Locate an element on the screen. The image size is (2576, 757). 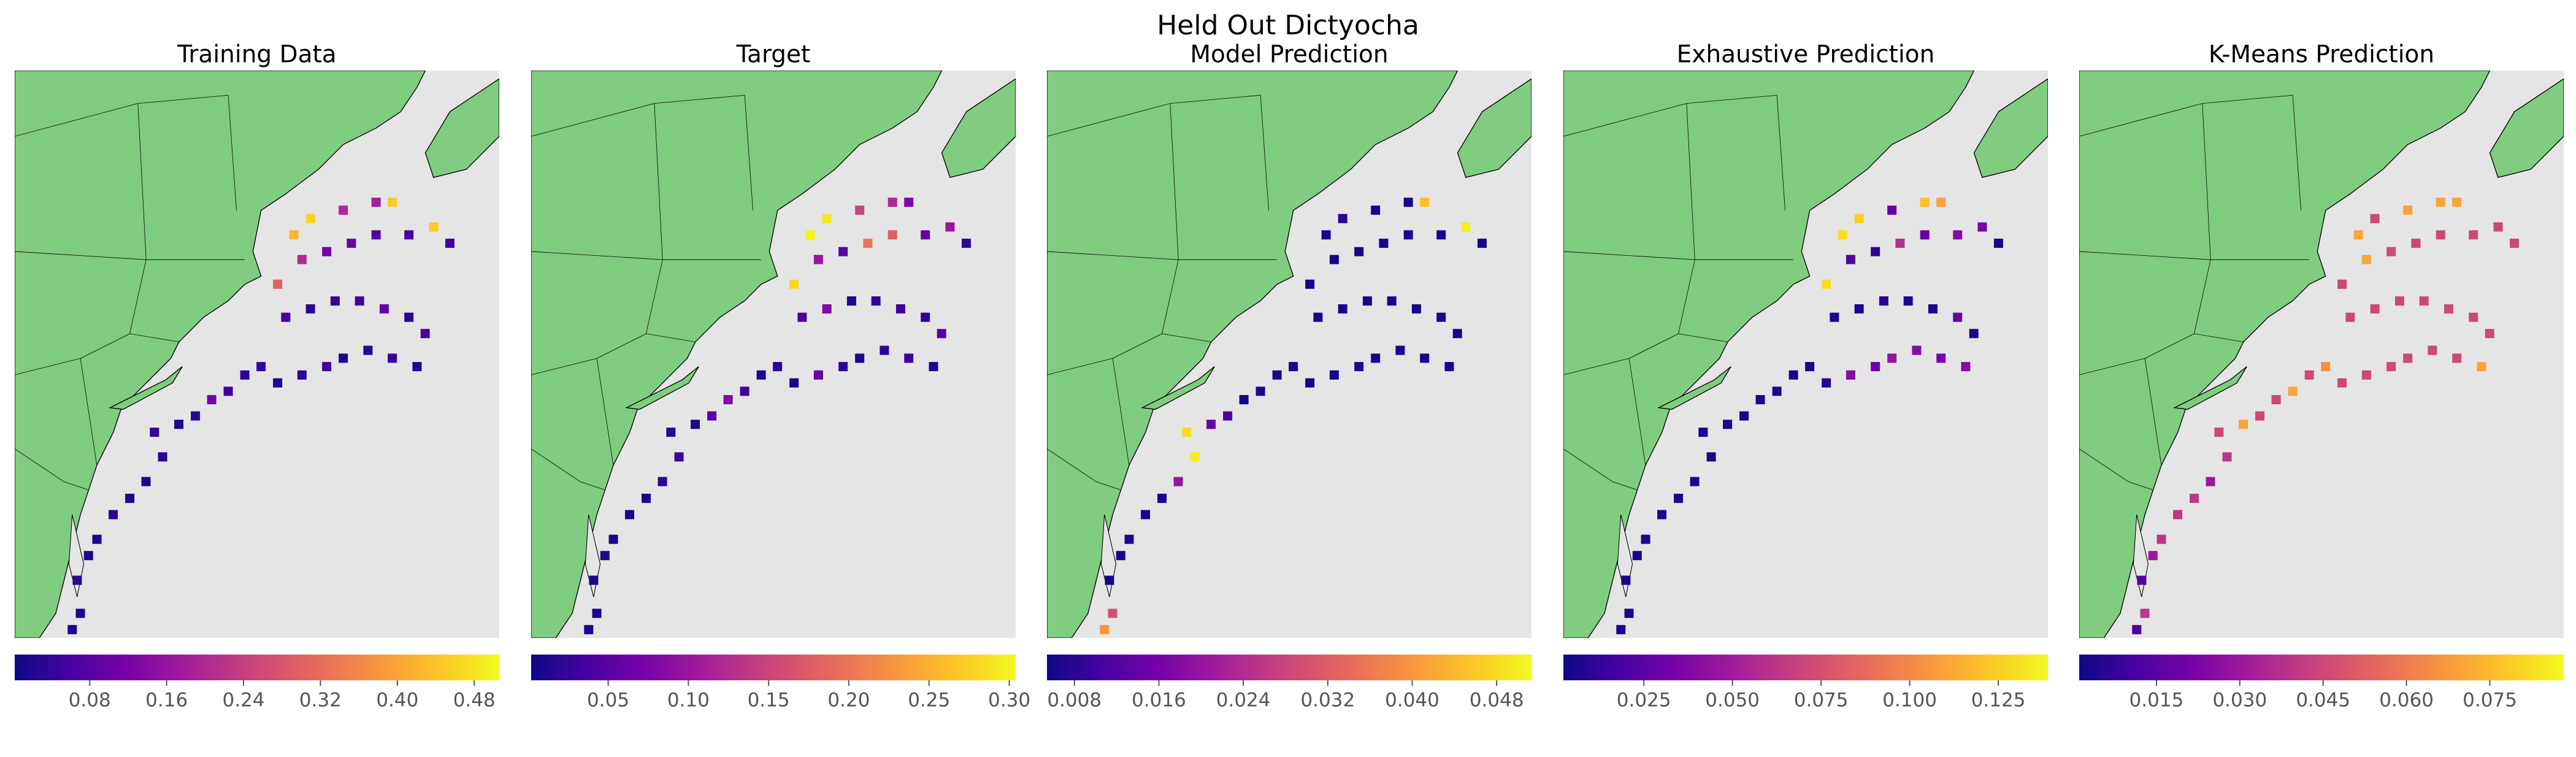
panel-title: Target is located at coordinates (773, 55).